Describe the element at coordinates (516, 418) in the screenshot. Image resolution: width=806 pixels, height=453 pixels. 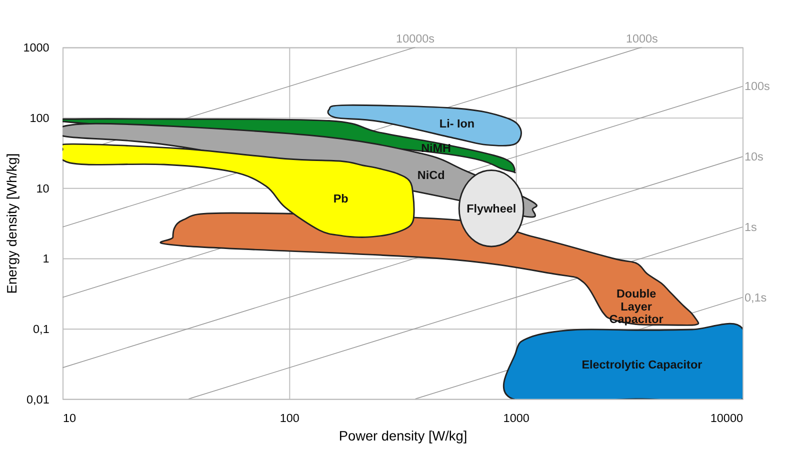
I see `x-tick-label: 1000` at that location.